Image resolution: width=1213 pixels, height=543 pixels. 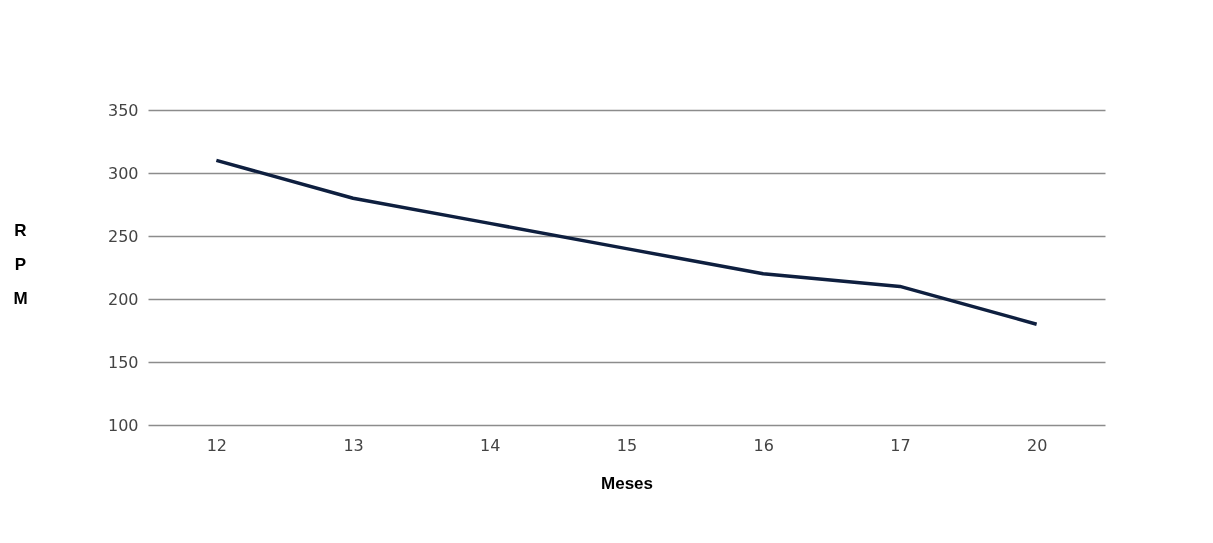 What do you see at coordinates (123, 236) in the screenshot?
I see `y-tick-label: 250` at bounding box center [123, 236].